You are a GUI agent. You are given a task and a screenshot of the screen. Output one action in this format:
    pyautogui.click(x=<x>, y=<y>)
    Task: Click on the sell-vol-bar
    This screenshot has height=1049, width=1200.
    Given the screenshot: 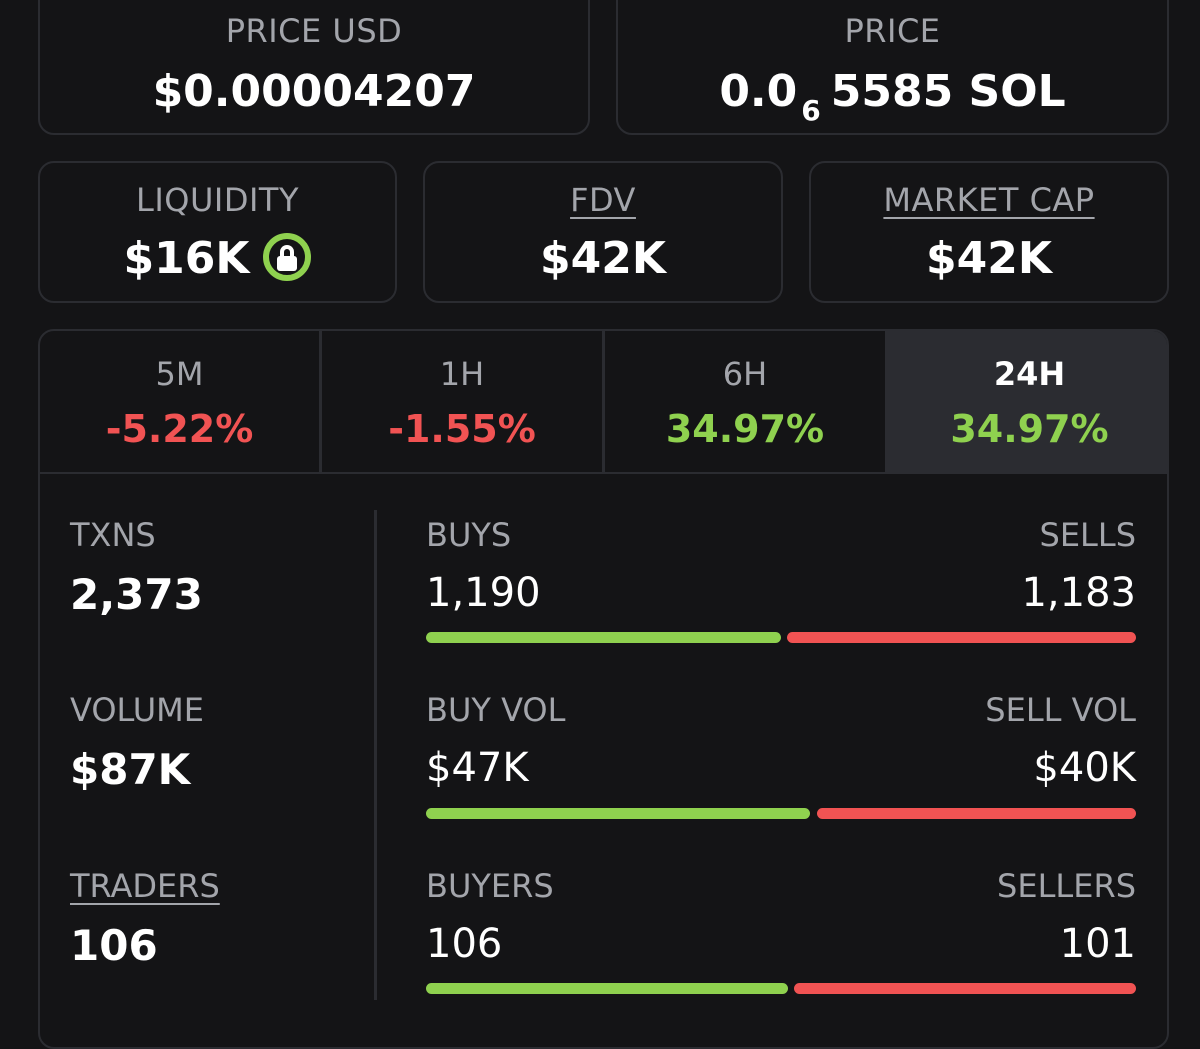 What is the action you would take?
    pyautogui.click(x=976, y=813)
    